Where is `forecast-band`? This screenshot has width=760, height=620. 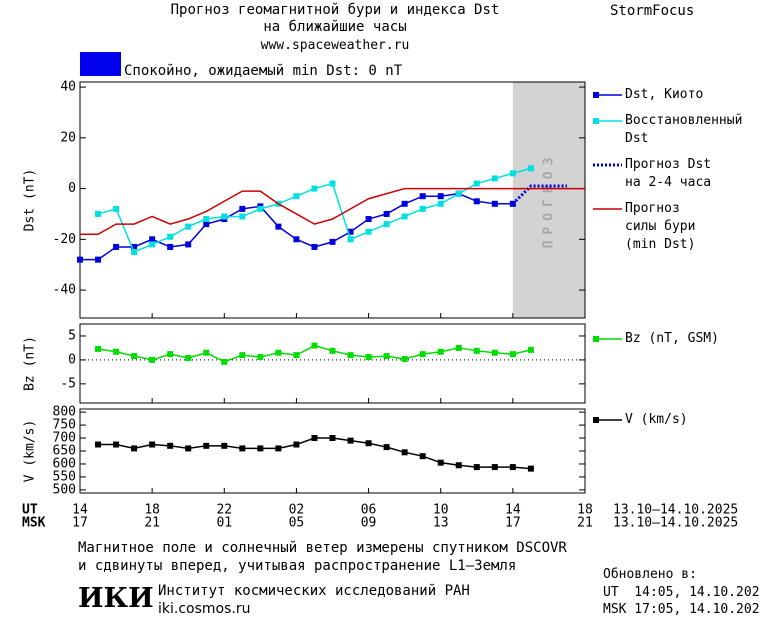 forecast-band is located at coordinates (548, 200).